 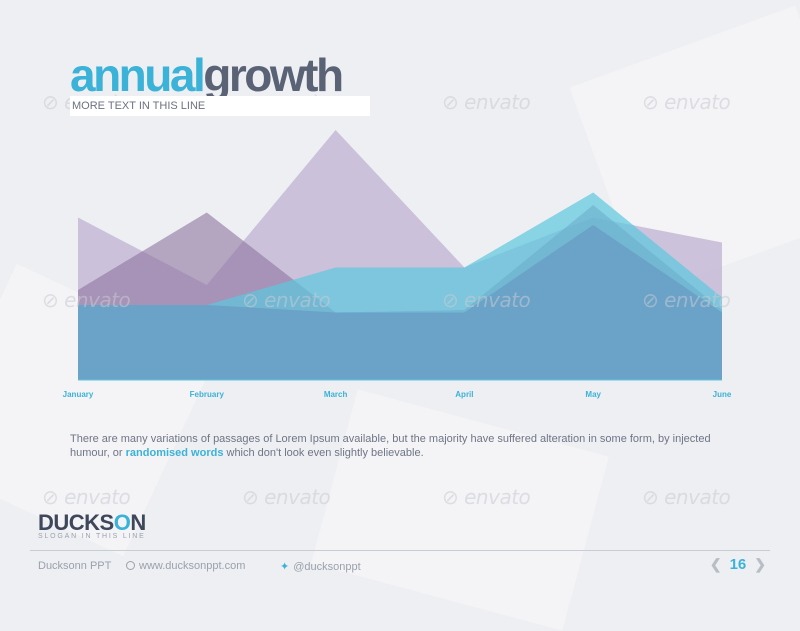 What do you see at coordinates (138, 75) in the screenshot?
I see `title-part-annual: annual` at bounding box center [138, 75].